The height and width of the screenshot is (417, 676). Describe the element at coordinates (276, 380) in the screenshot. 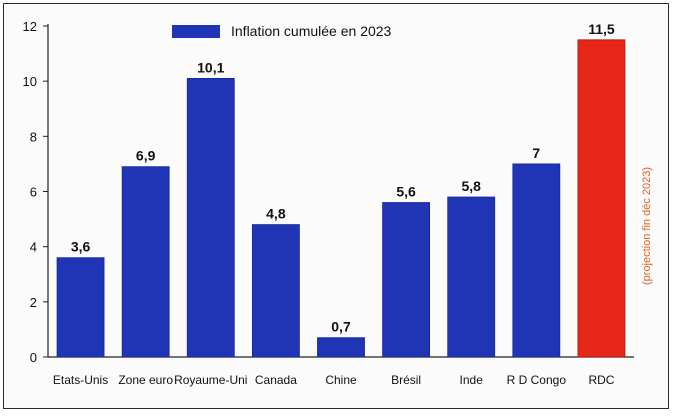

I see `category-label-3: Canada` at that location.